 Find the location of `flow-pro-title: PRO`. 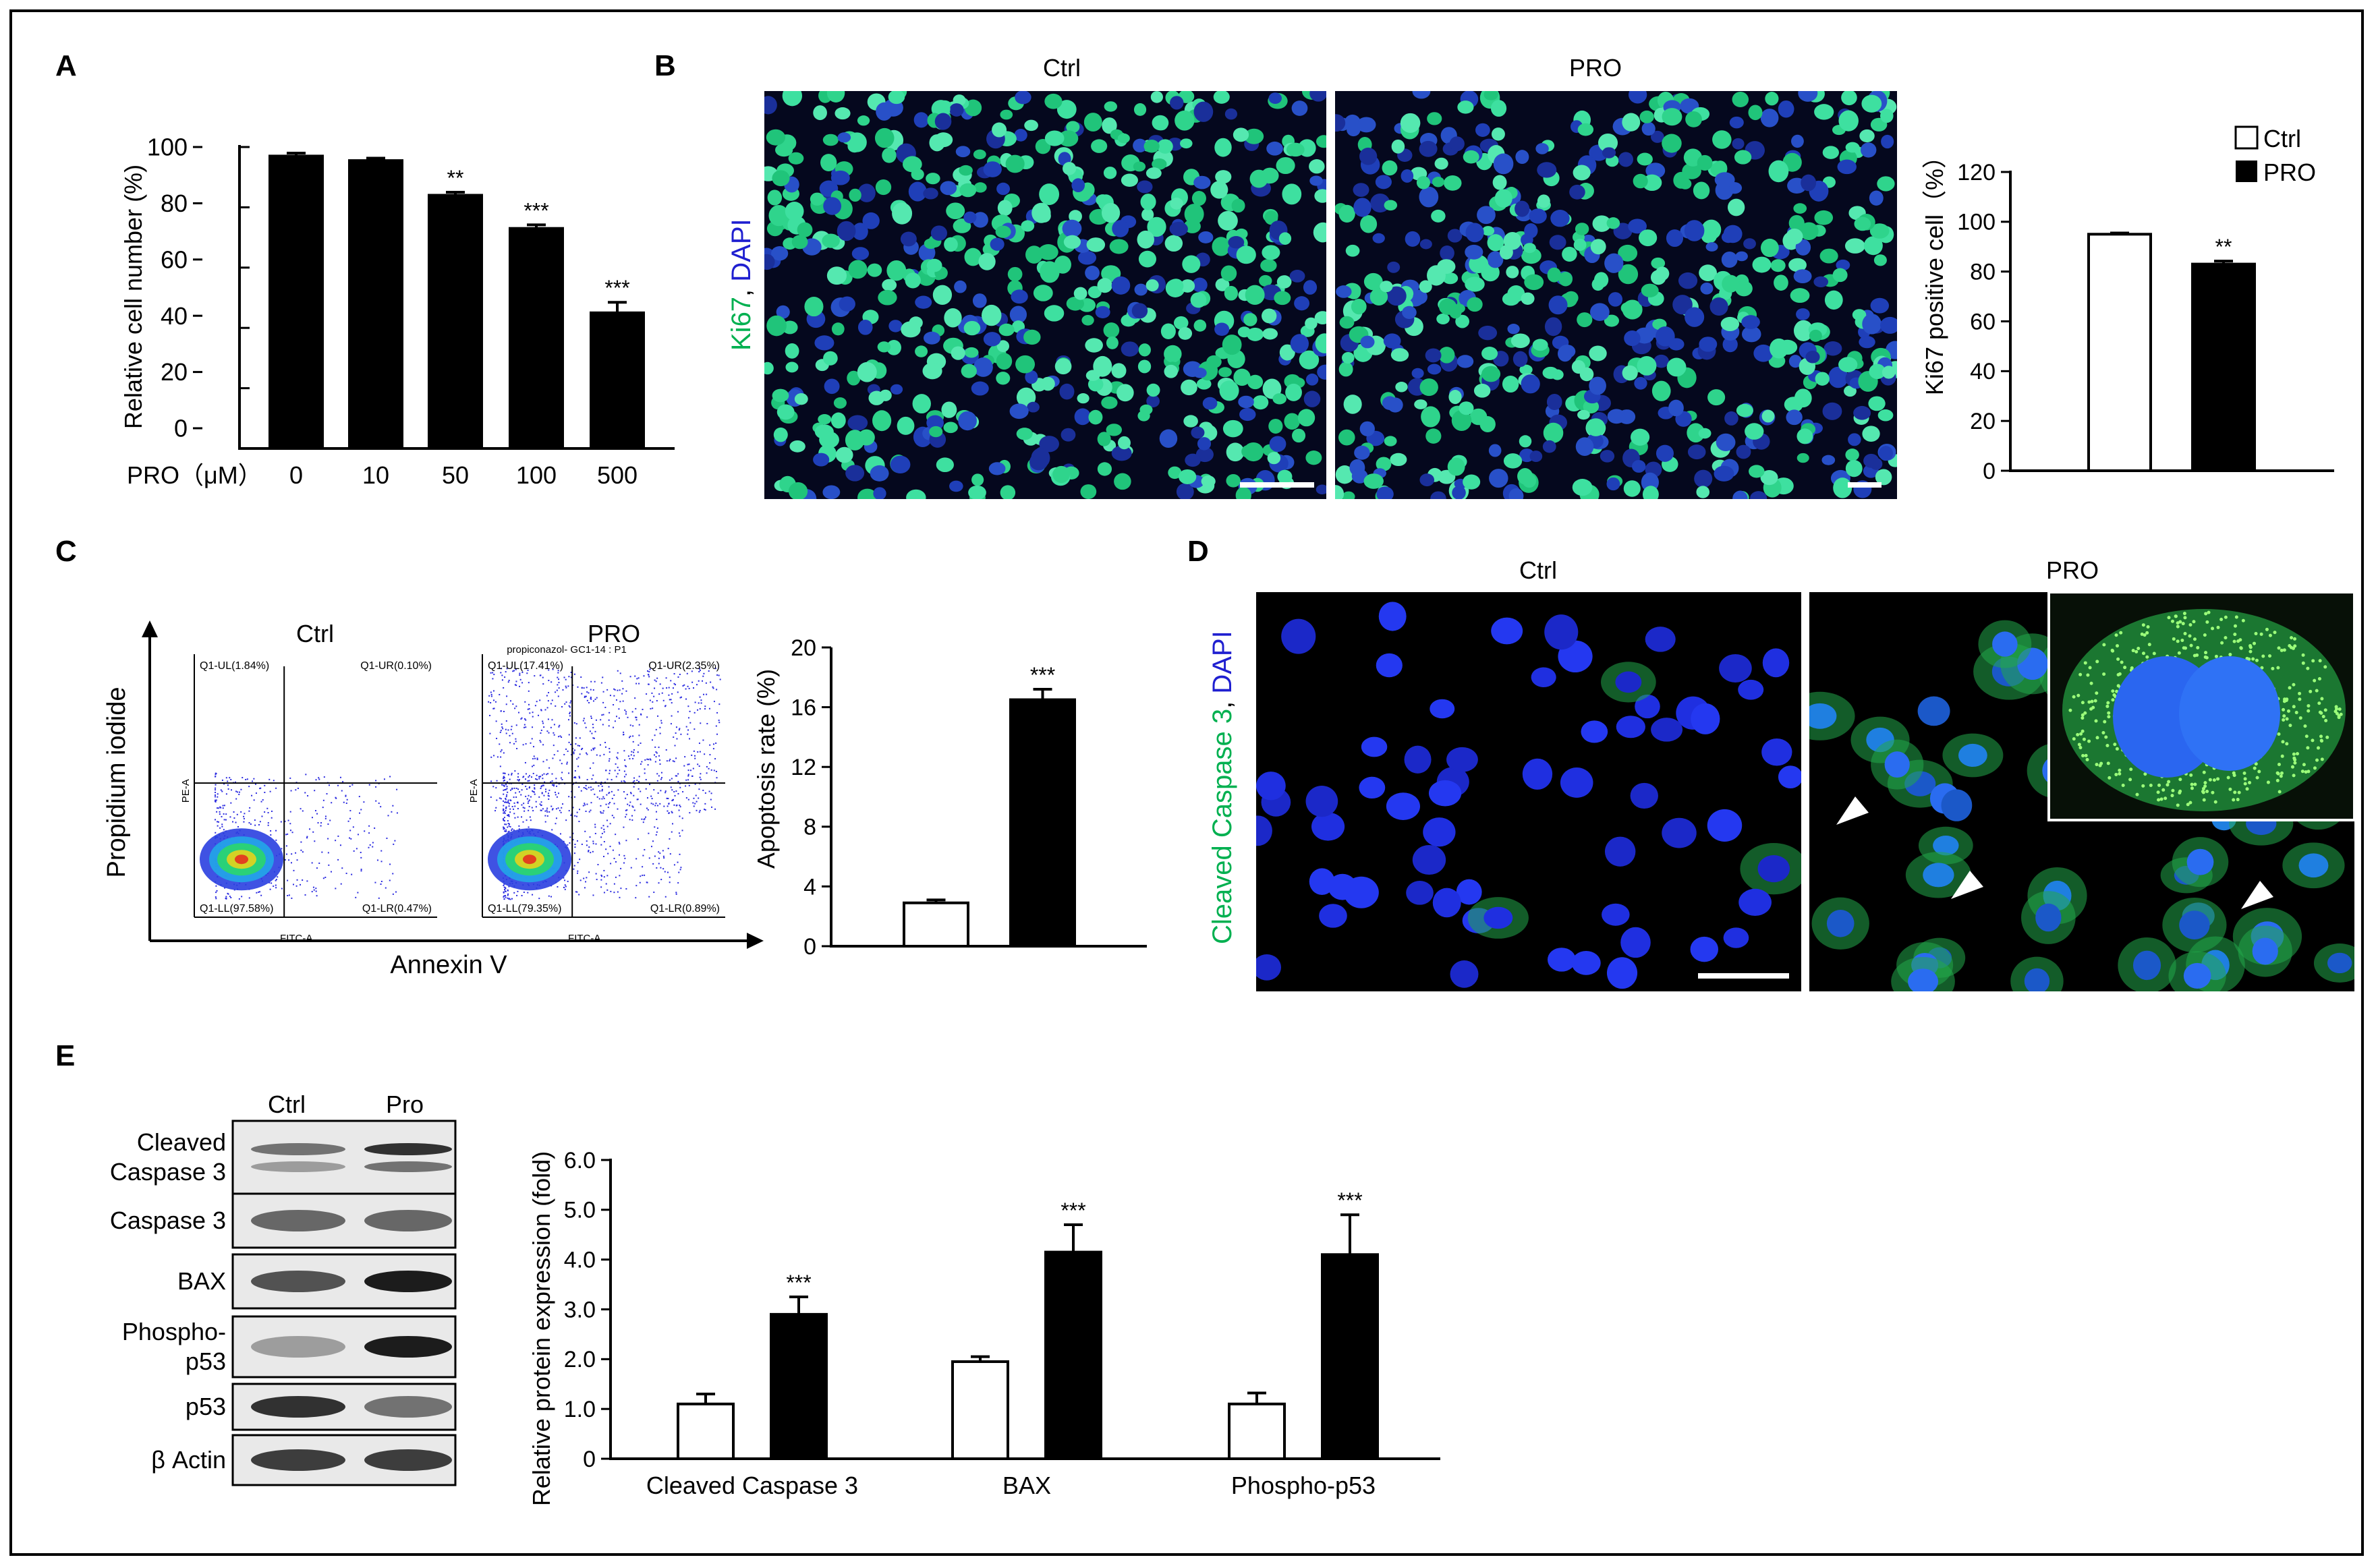

flow-pro-title: PRO is located at coordinates (614, 633).